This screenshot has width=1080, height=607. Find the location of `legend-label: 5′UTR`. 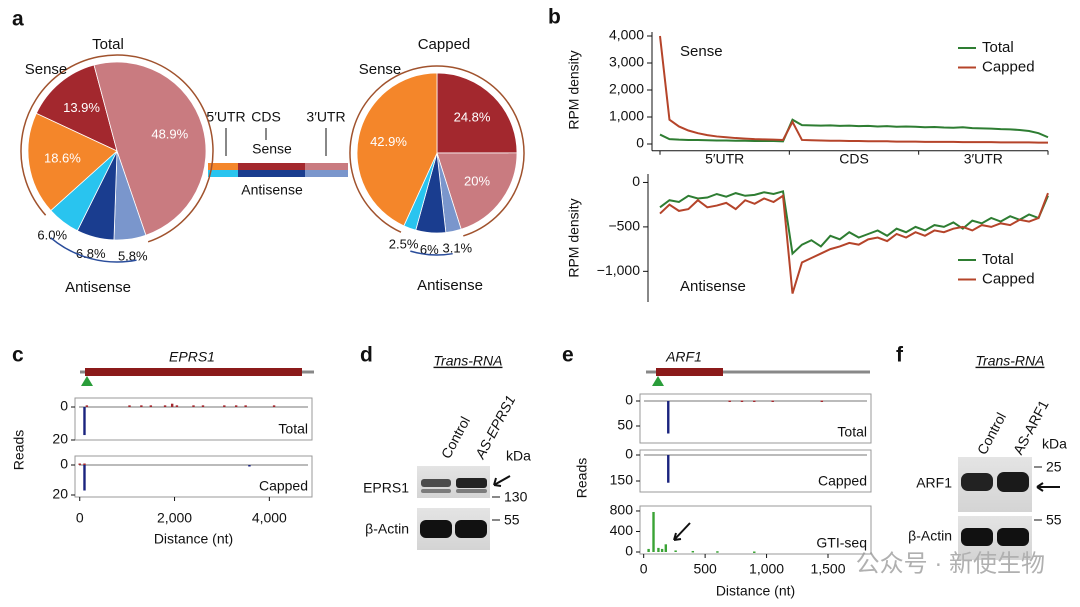

legend-label: 5′UTR is located at coordinates (225, 117).